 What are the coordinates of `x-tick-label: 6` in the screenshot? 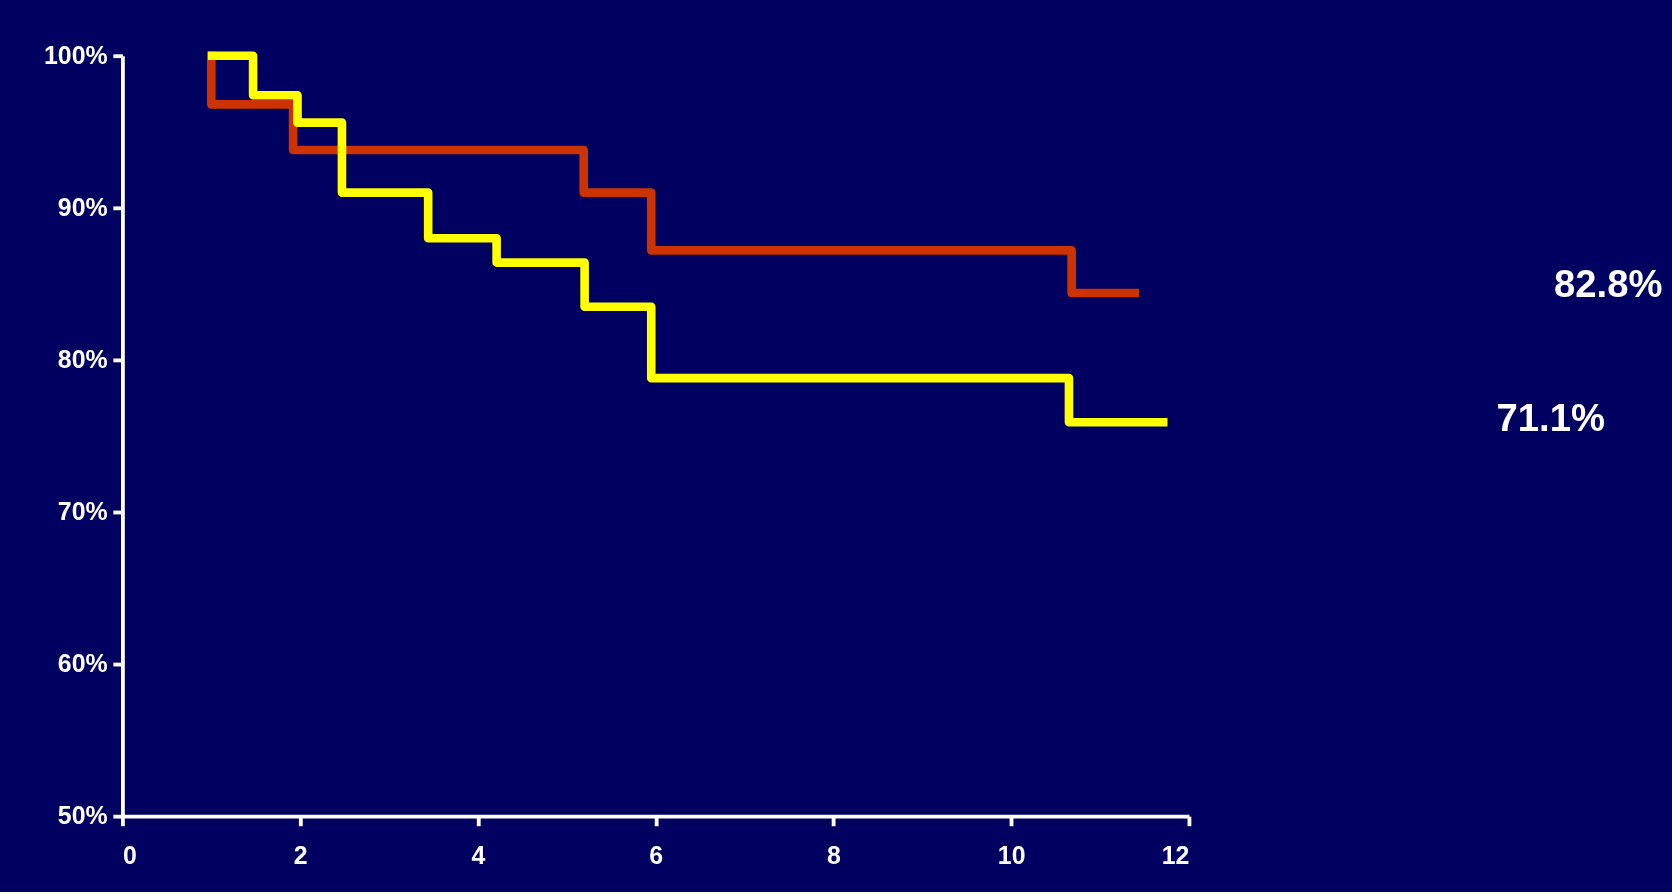 It's located at (656, 854).